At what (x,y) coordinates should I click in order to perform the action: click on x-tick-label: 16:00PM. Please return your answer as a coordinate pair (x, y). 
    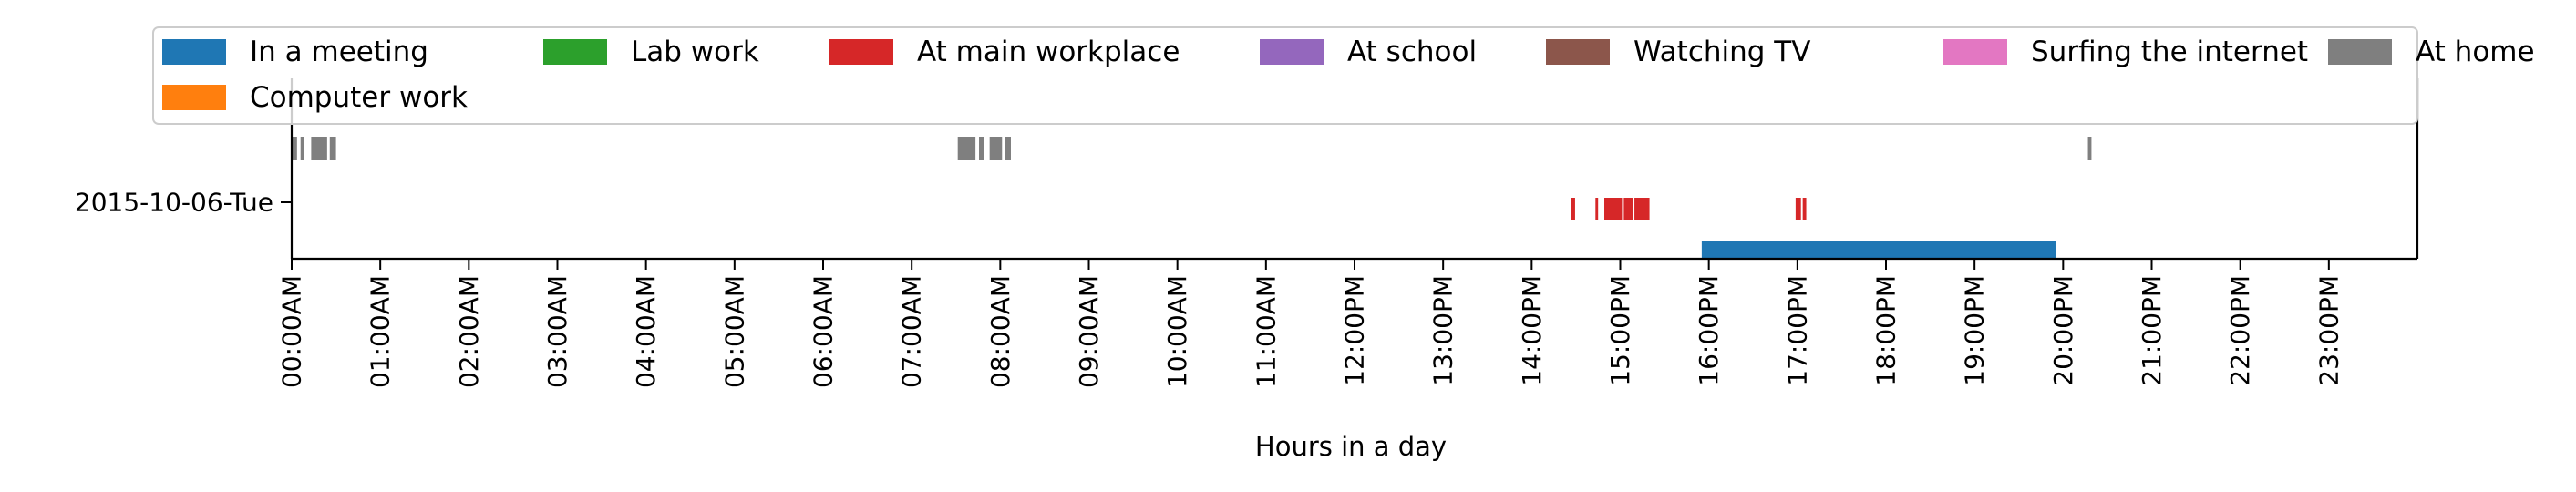
    Looking at the image, I should click on (1709, 330).